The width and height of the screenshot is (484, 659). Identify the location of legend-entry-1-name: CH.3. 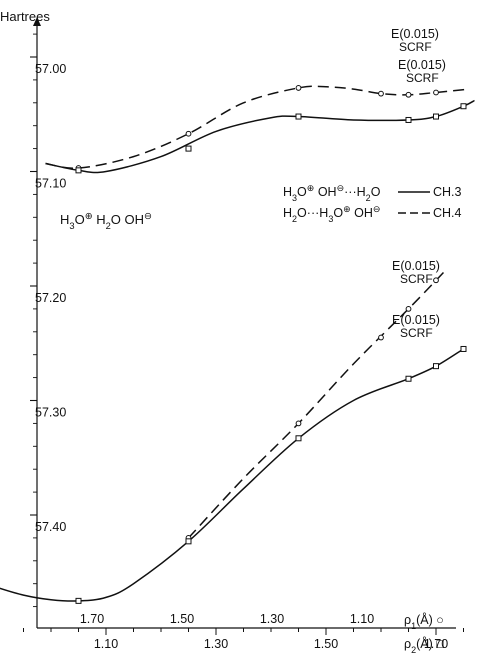
(447, 192).